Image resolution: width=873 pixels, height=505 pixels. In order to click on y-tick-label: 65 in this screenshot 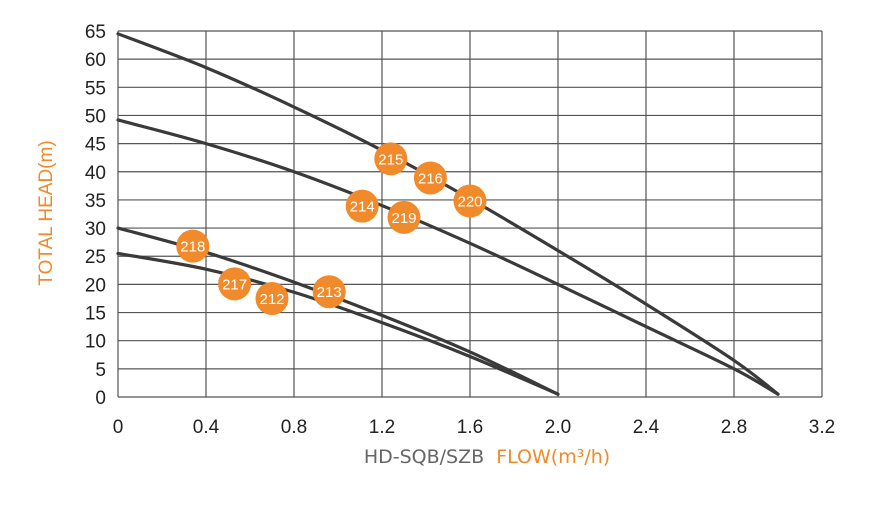, I will do `click(95, 32)`.